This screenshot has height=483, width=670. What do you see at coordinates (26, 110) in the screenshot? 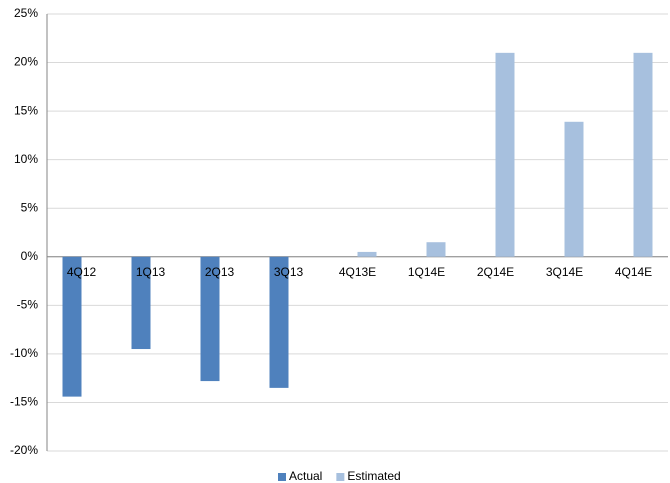
I see `y-tick-label: 15%` at bounding box center [26, 110].